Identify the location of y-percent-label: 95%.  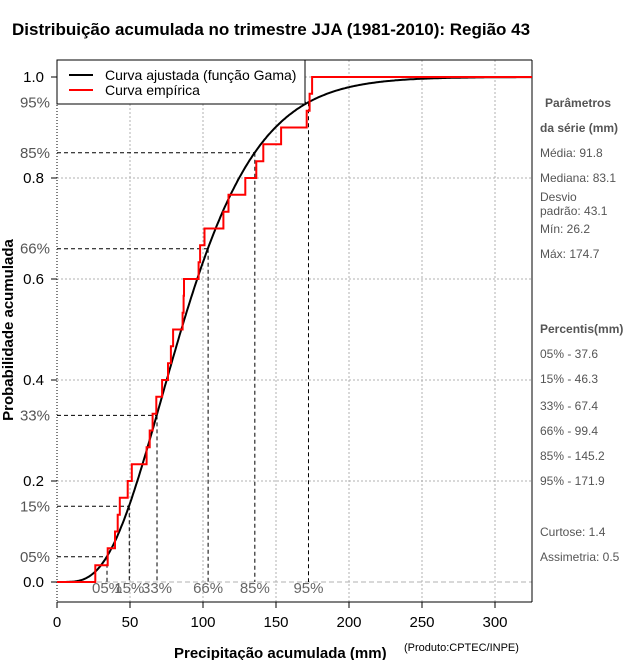
(35, 102).